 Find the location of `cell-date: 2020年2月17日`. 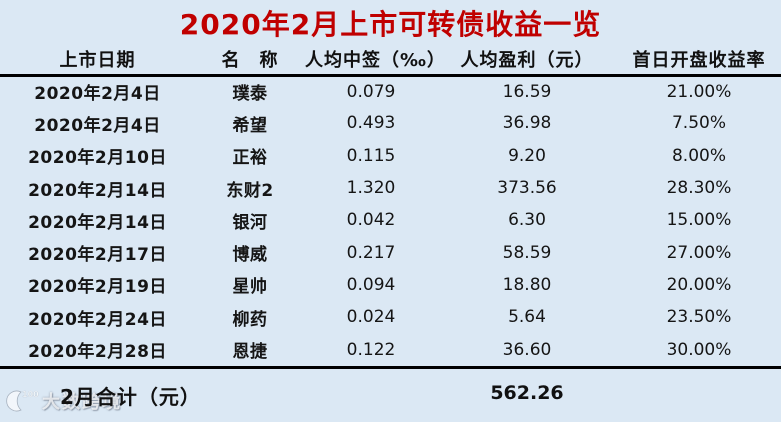

cell-date: 2020年2月17日 is located at coordinates (97, 255).